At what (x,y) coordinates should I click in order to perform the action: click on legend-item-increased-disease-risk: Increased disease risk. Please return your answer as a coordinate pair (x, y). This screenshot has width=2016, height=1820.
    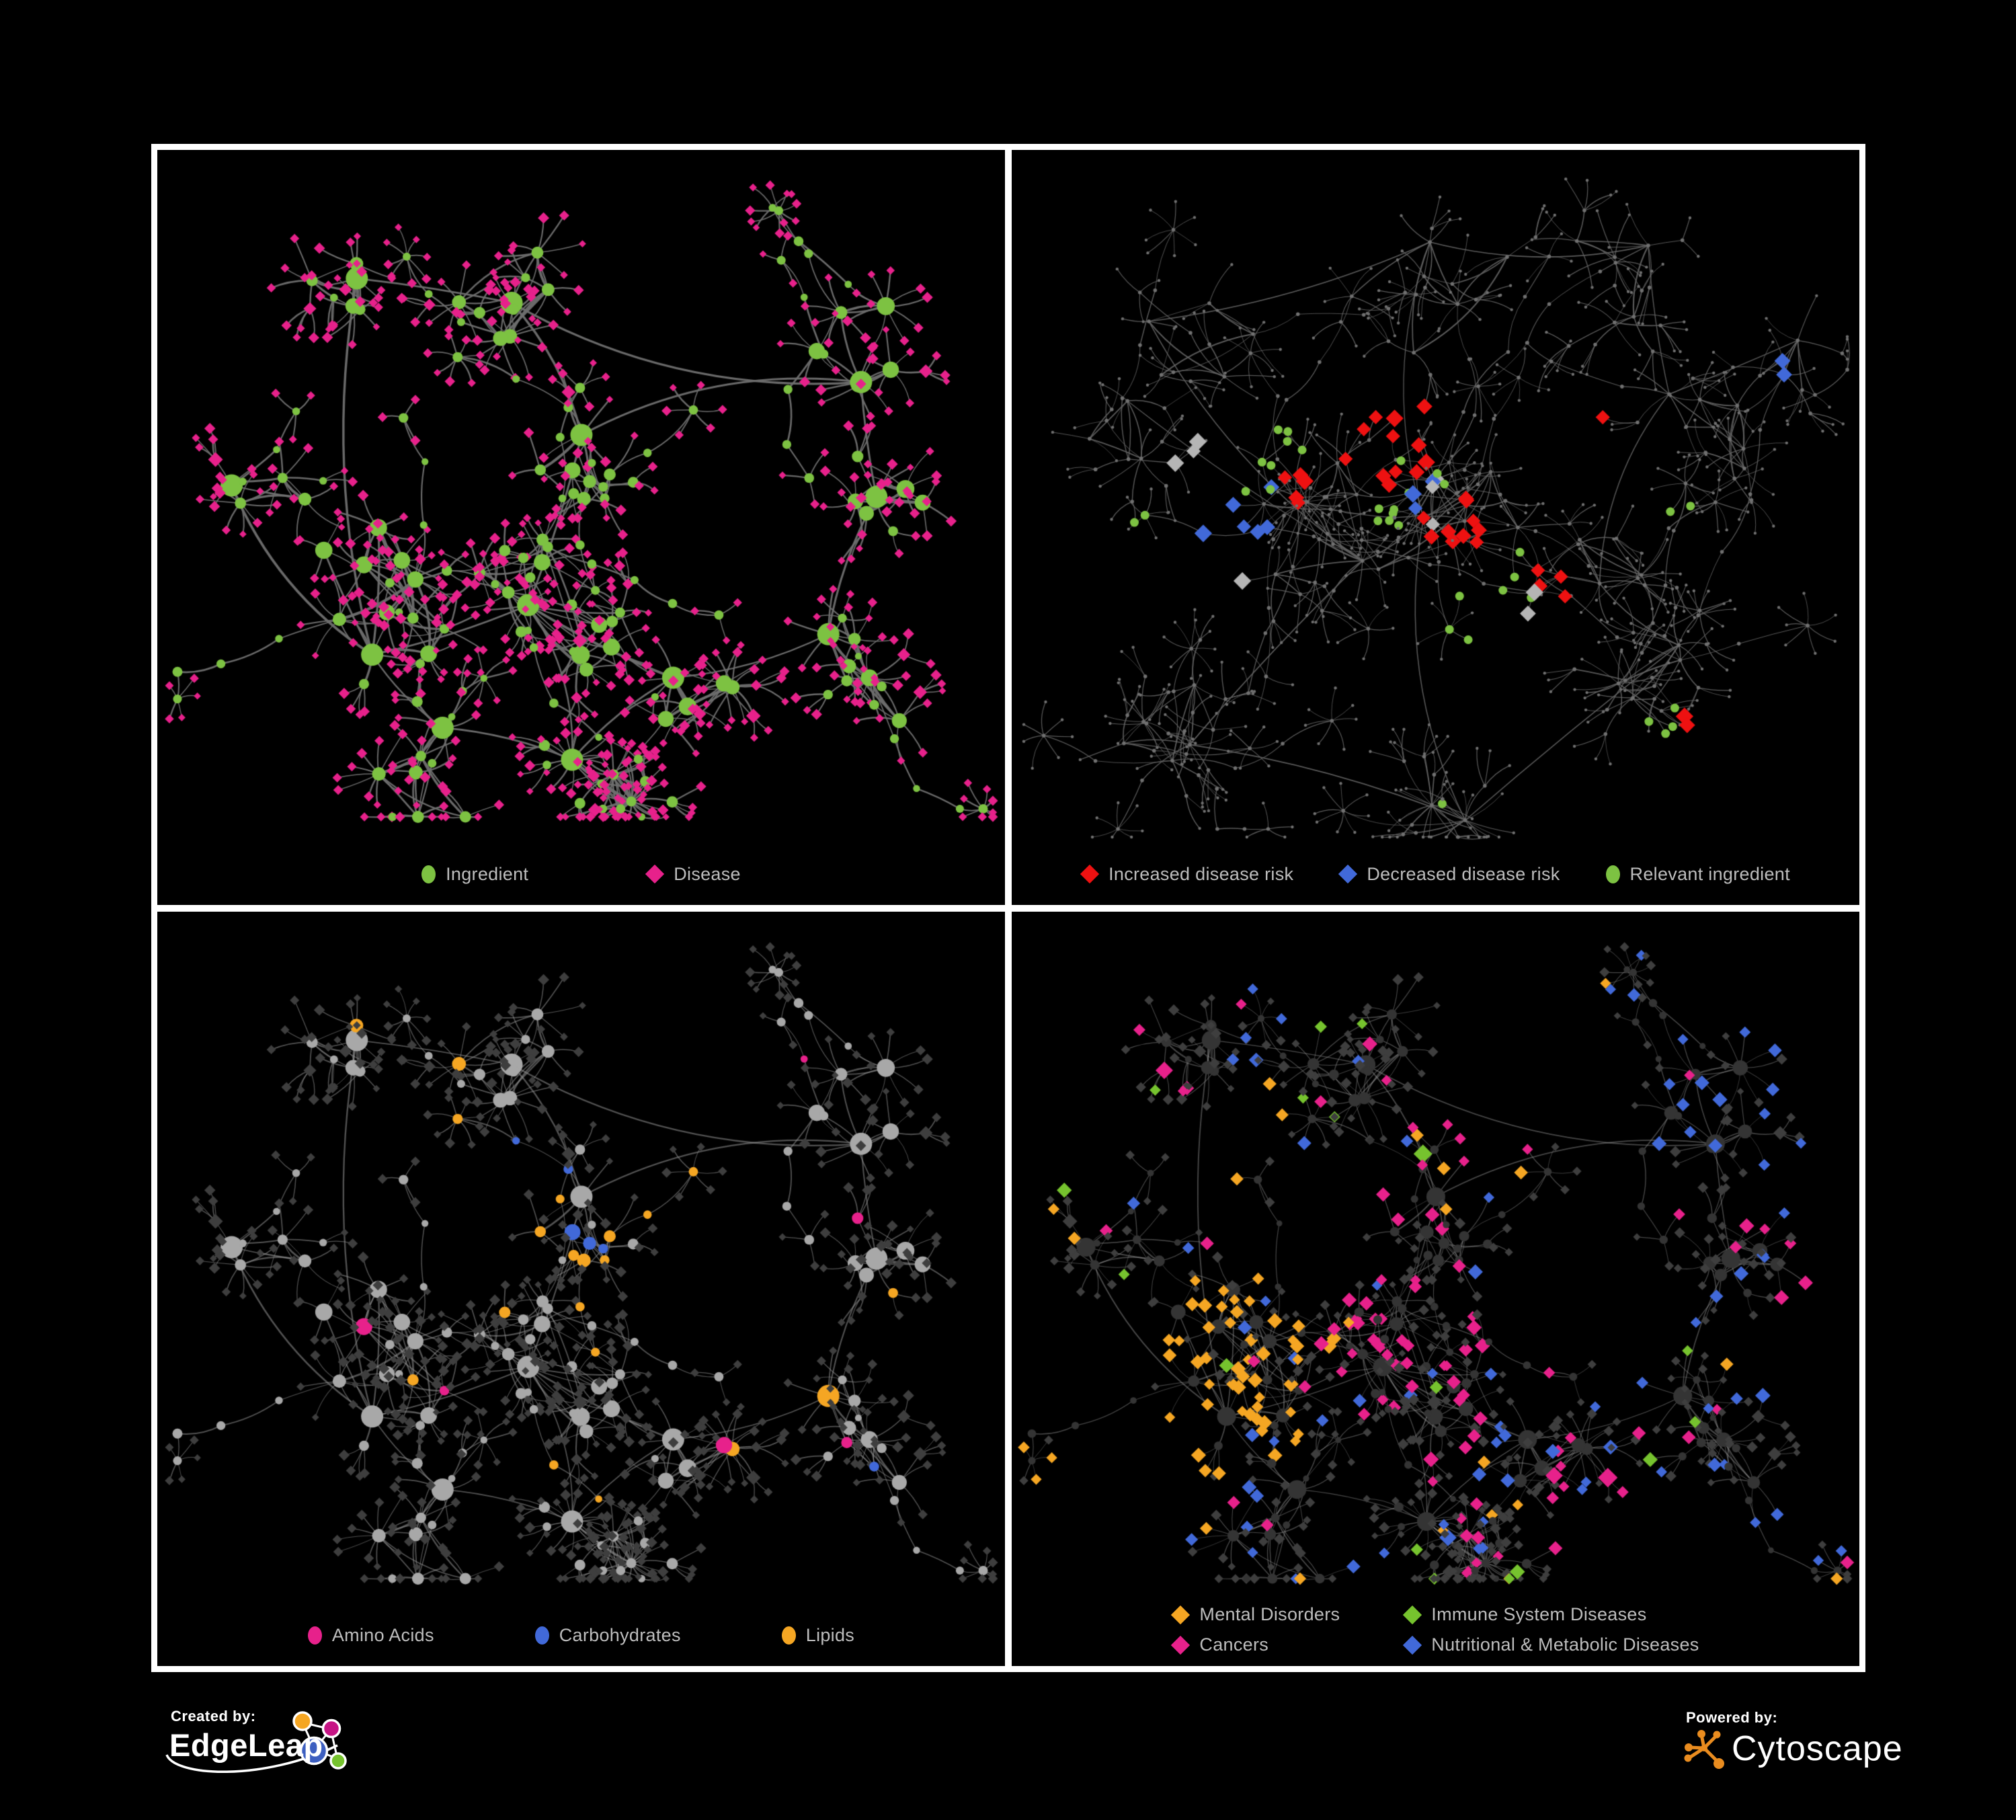
    Looking at the image, I should click on (1187, 874).